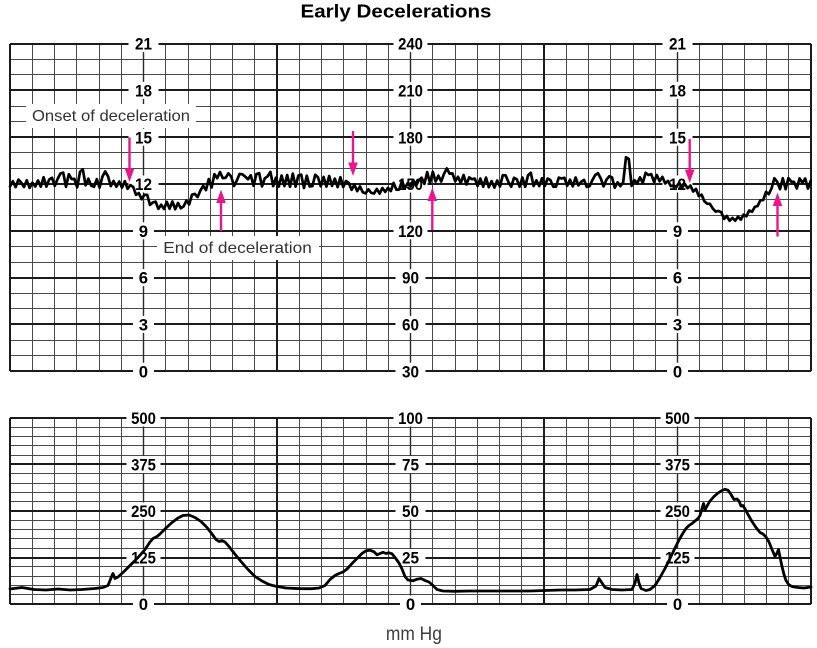  Describe the element at coordinates (410, 325) in the screenshot. I see `svg-text: 60` at that location.